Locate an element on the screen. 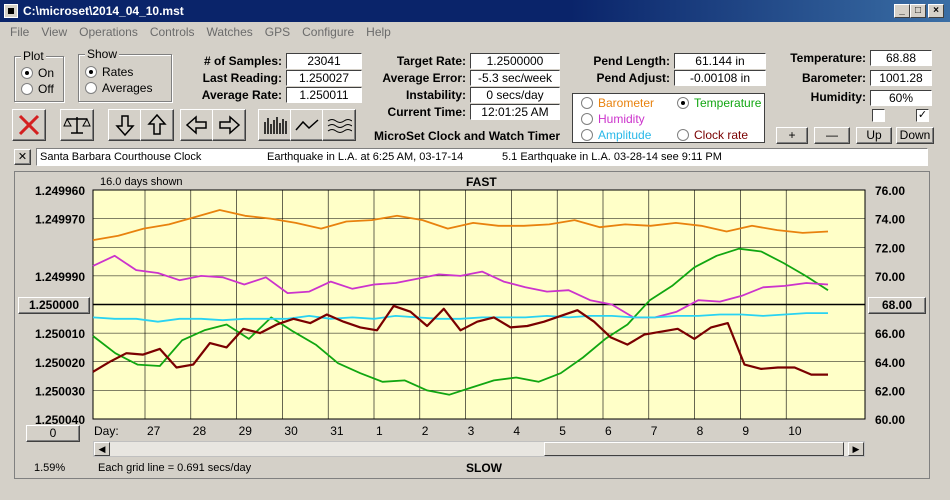 The image size is (950, 500). close-window-button: × is located at coordinates (936, 11).